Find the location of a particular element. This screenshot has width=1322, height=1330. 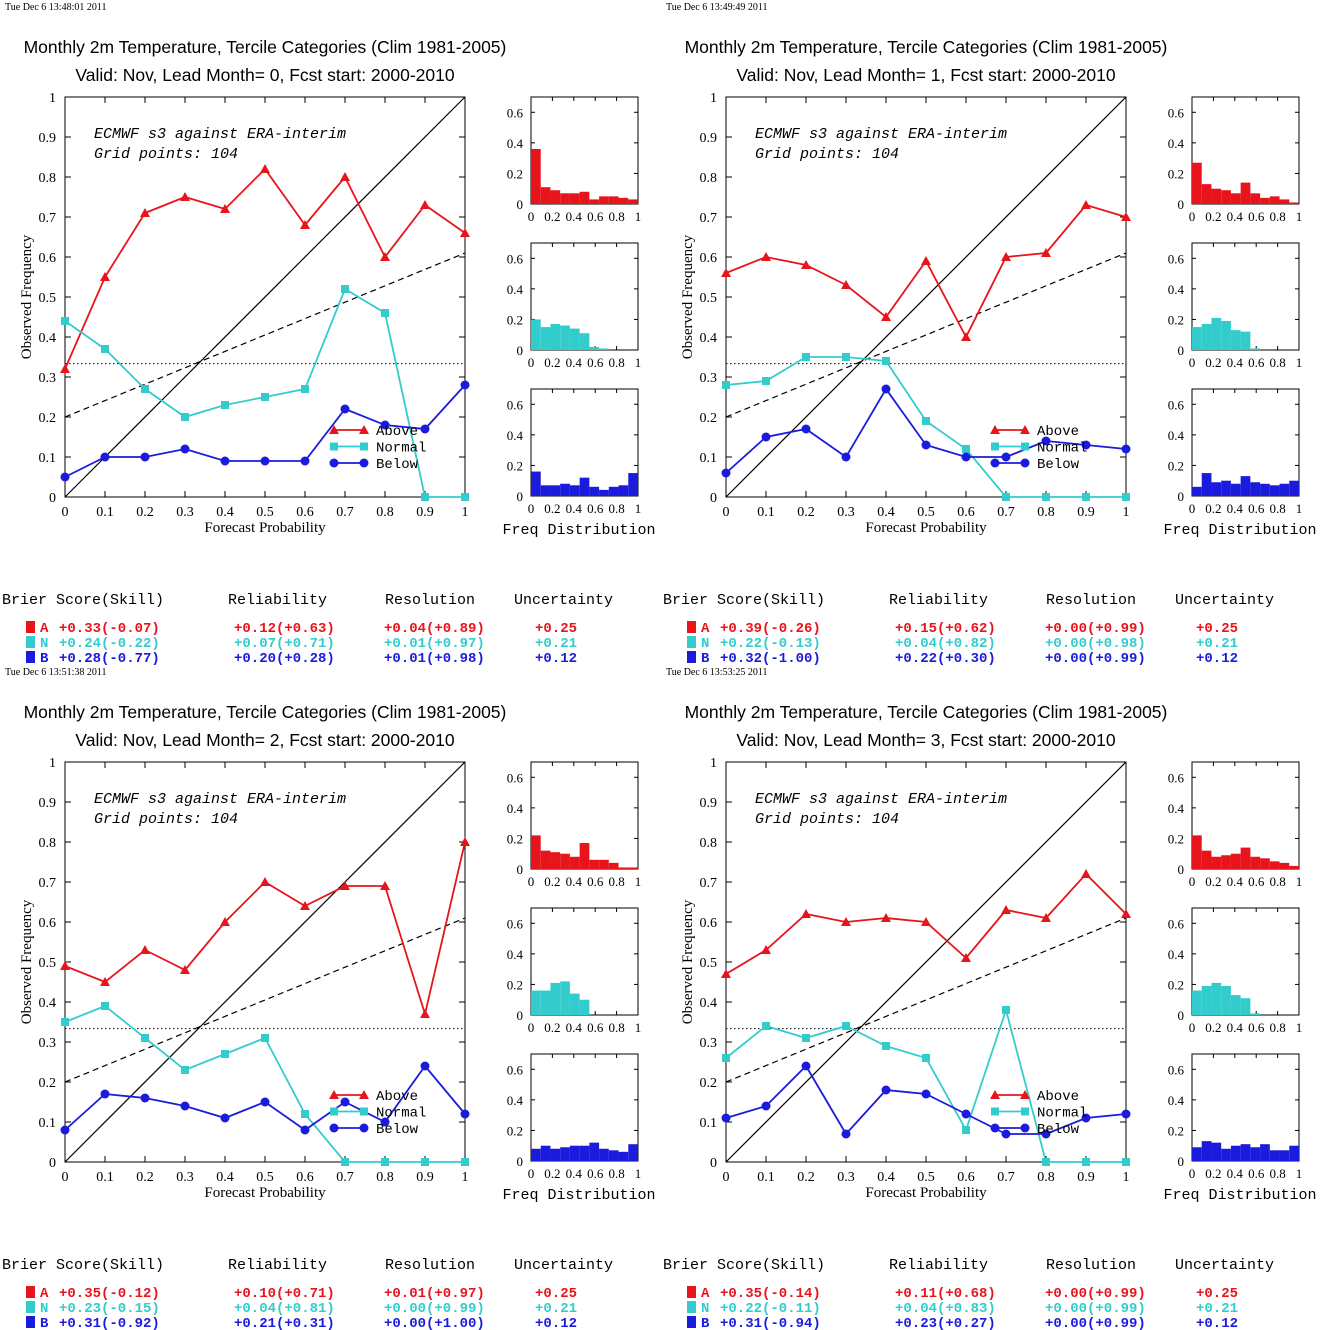

x-tick-label: 0.9 is located at coordinates (1086, 1177).